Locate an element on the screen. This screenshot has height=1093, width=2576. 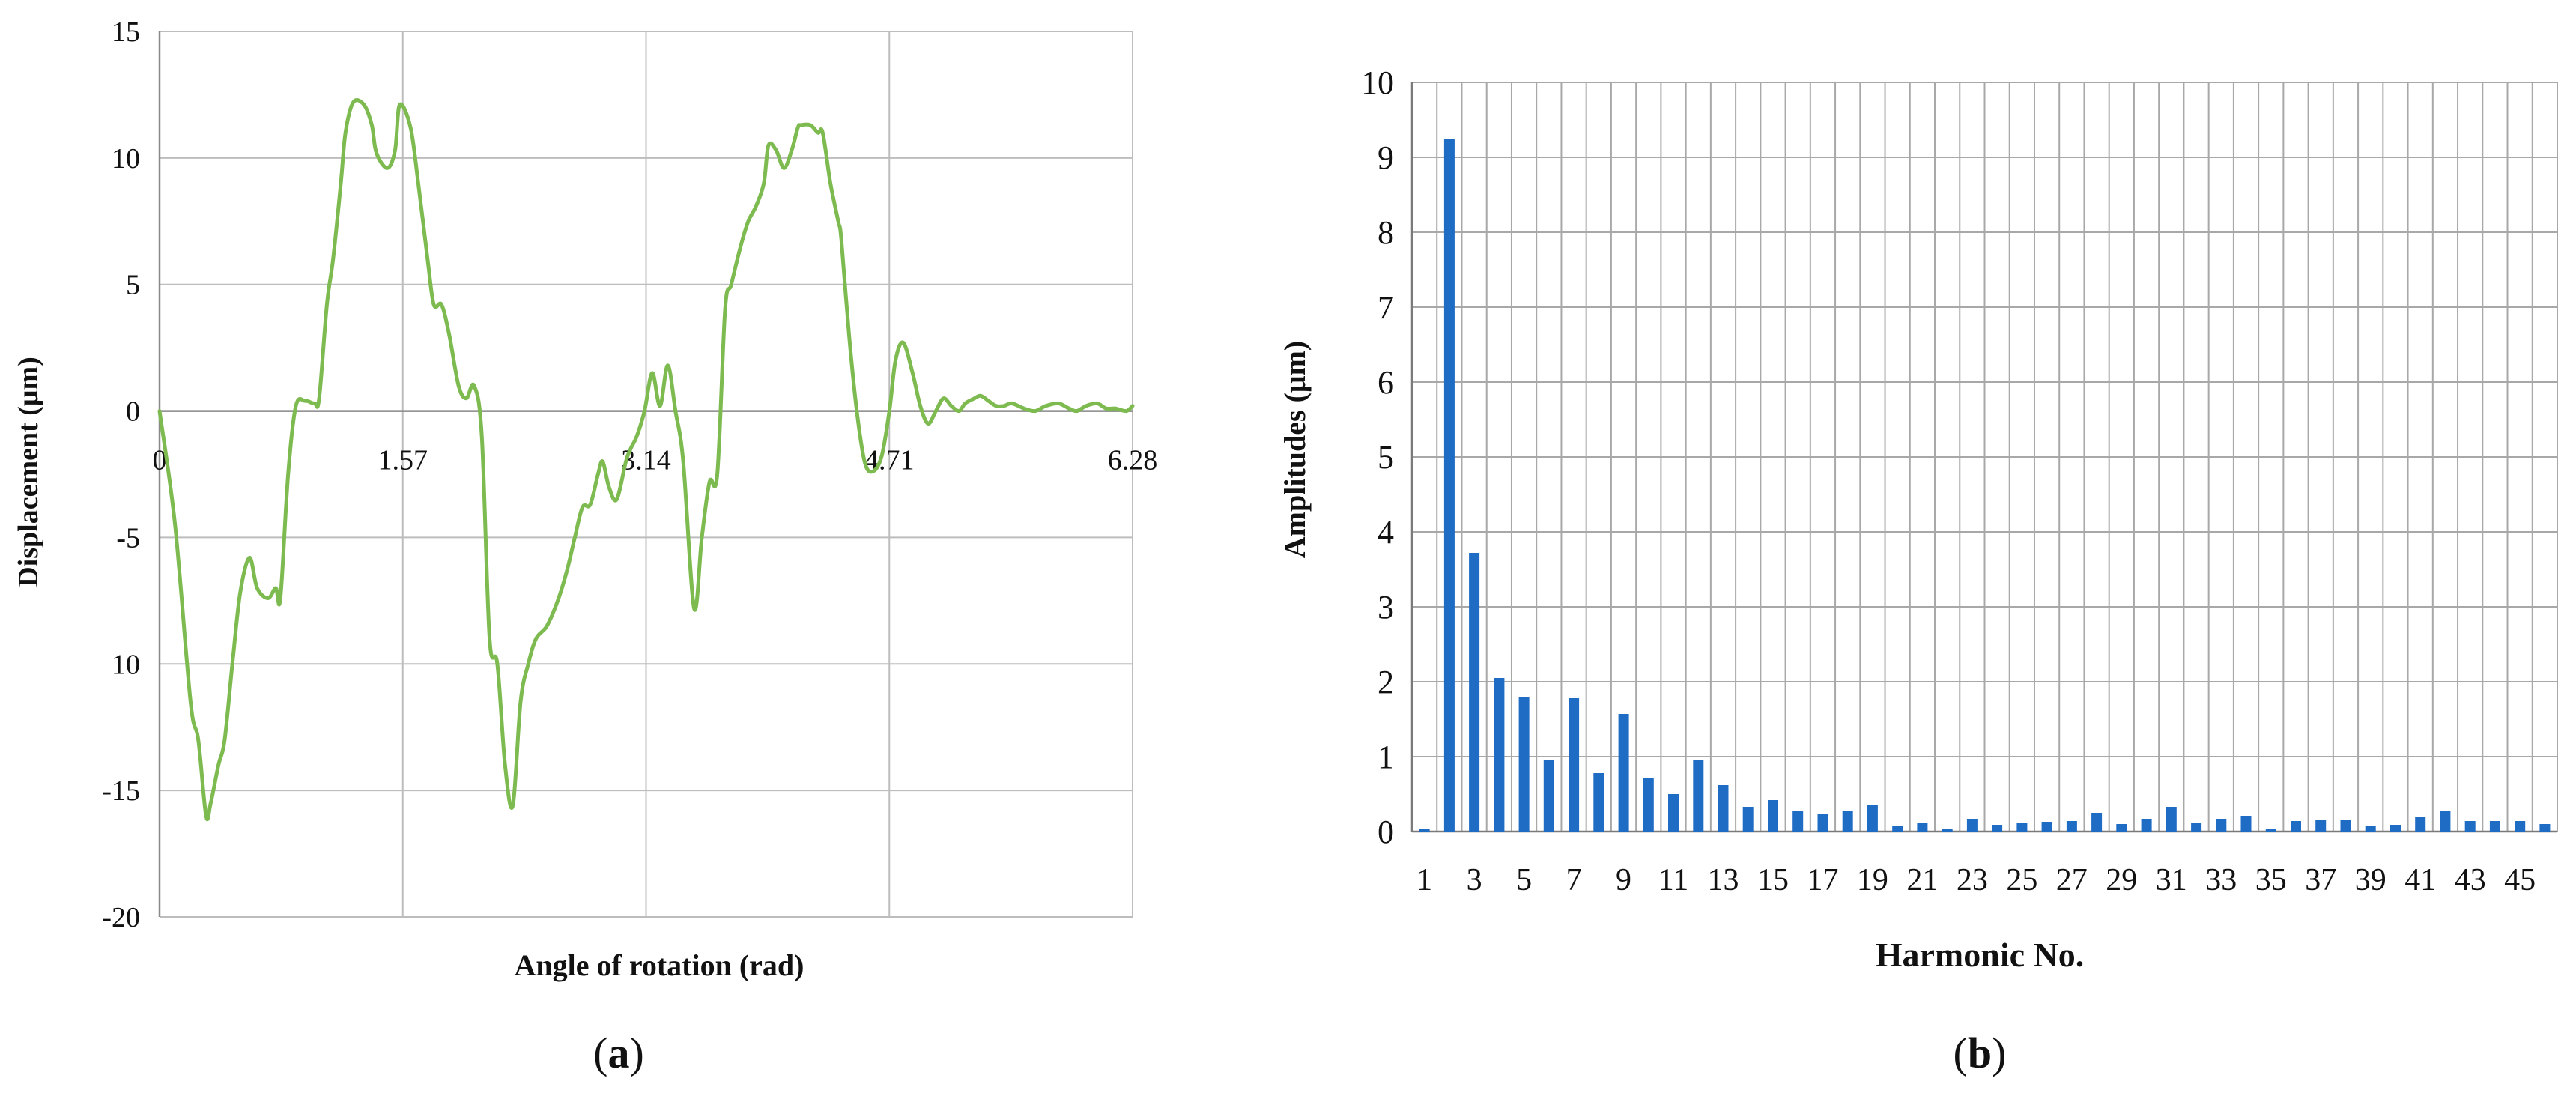
chart-b-x-tick-label: 35 is located at coordinates (2271, 880).